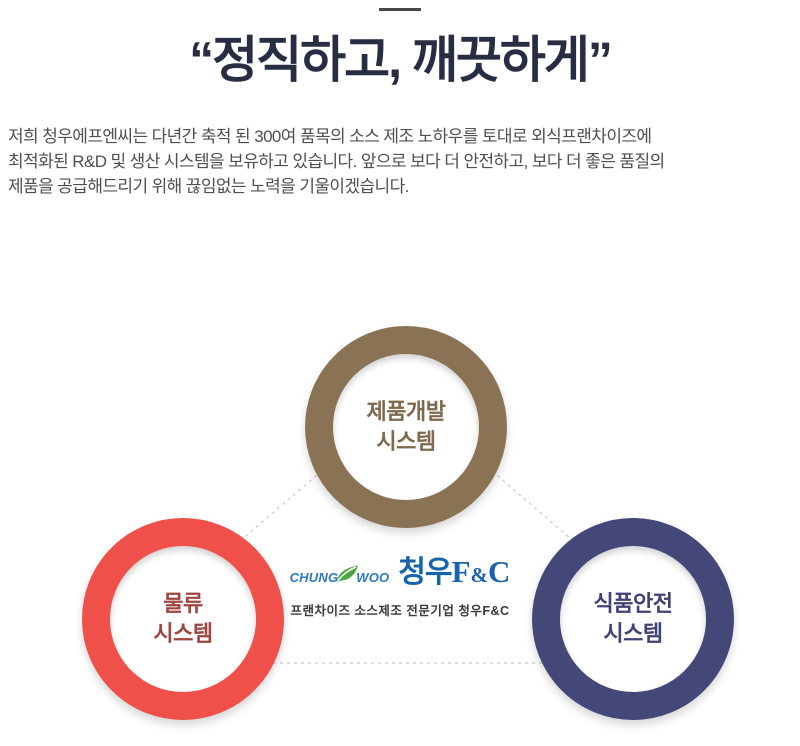  What do you see at coordinates (373, 577) in the screenshot?
I see `logo-text-woo: WOO` at bounding box center [373, 577].